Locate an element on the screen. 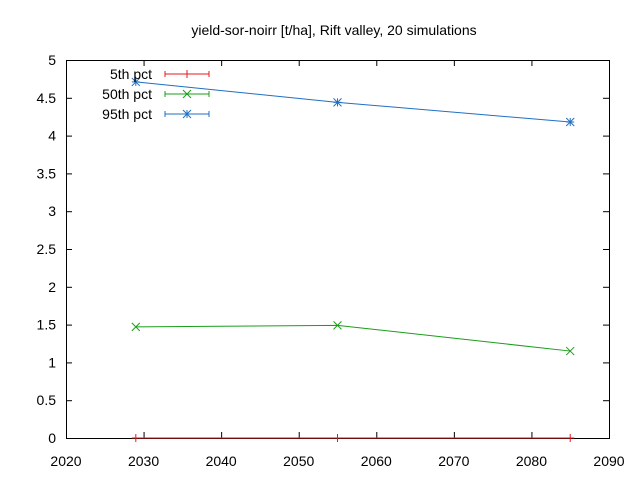 The image size is (640, 480). y-tick-label: 1.5 is located at coordinates (47, 325).